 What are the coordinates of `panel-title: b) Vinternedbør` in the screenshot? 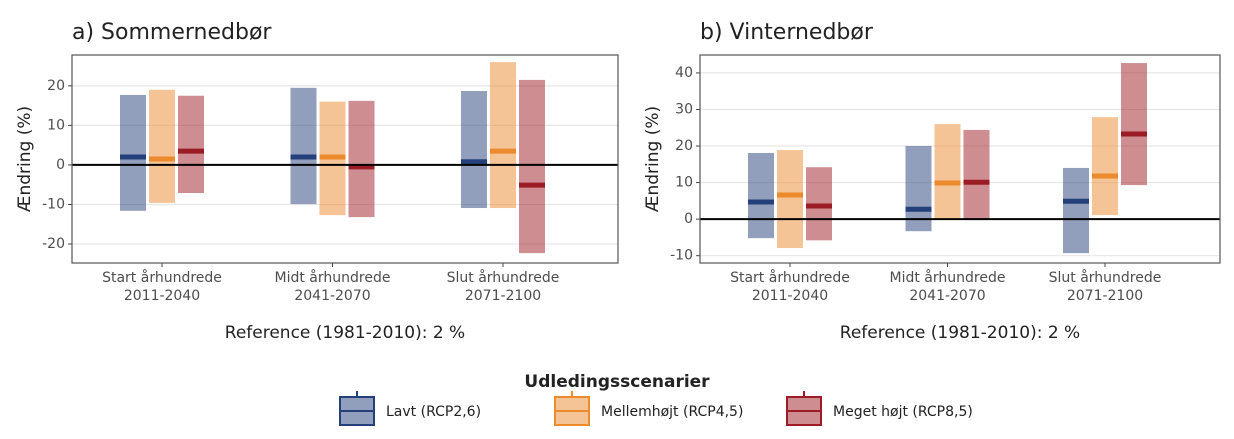 It's located at (787, 32).